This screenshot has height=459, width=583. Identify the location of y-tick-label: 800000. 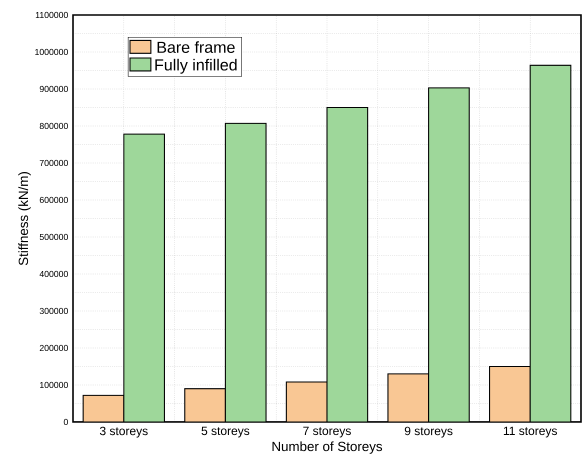
(54, 126).